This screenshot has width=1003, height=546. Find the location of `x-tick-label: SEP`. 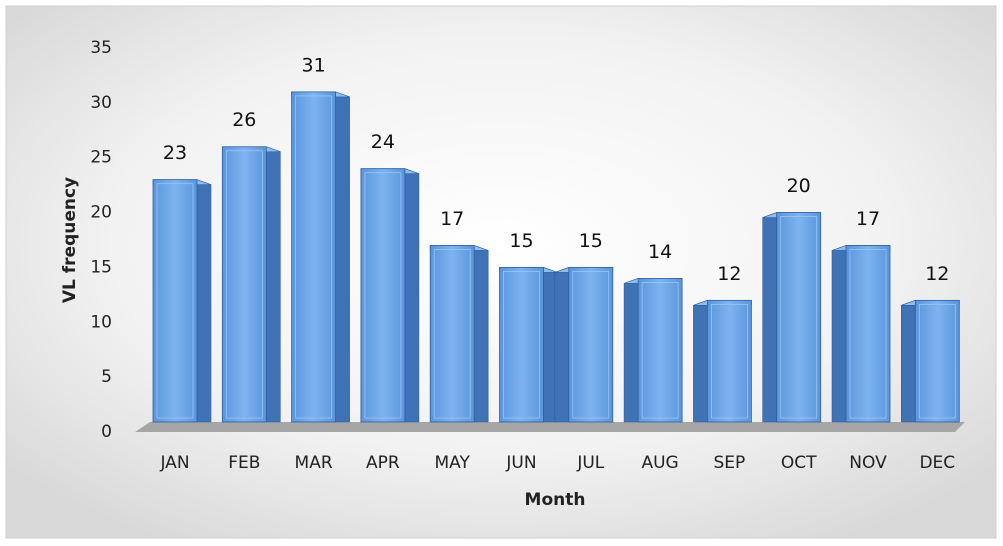

x-tick-label: SEP is located at coordinates (730, 463).